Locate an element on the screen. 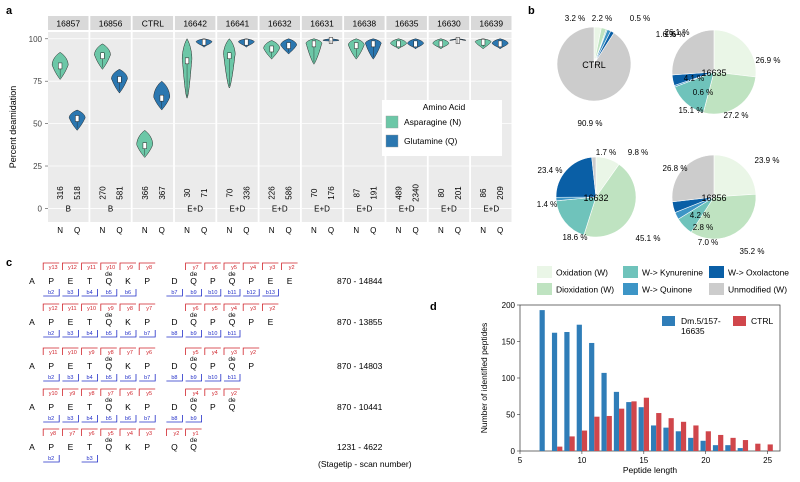  x-tick-label: 5 is located at coordinates (520, 460).